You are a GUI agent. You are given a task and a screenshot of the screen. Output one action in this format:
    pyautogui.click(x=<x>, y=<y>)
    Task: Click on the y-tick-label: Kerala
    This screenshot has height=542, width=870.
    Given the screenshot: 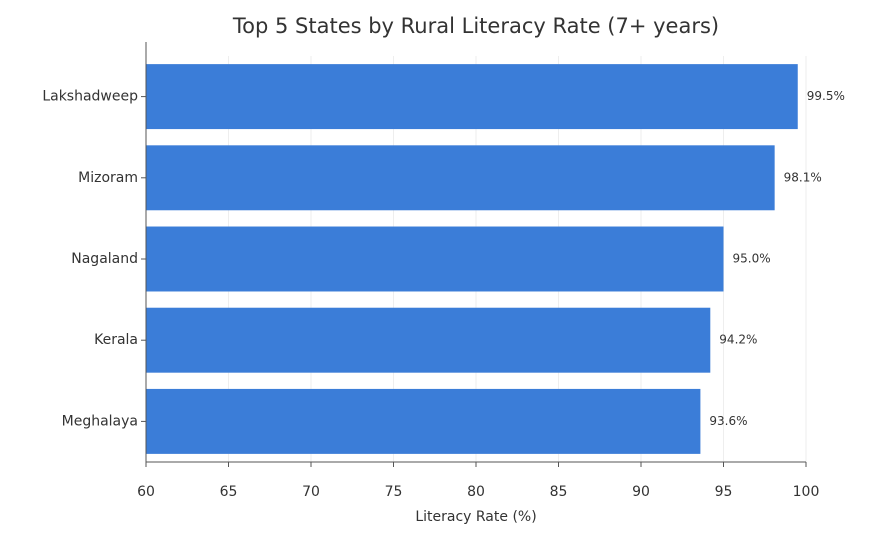 What is the action you would take?
    pyautogui.click(x=116, y=340)
    